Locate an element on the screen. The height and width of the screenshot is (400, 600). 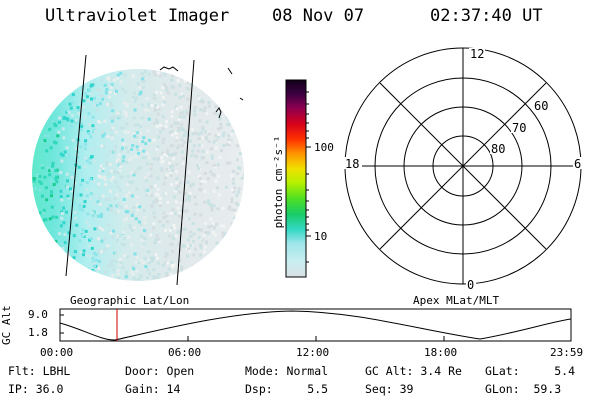
image-panel-title: Geographic Lat/Lon is located at coordinates (130, 300).